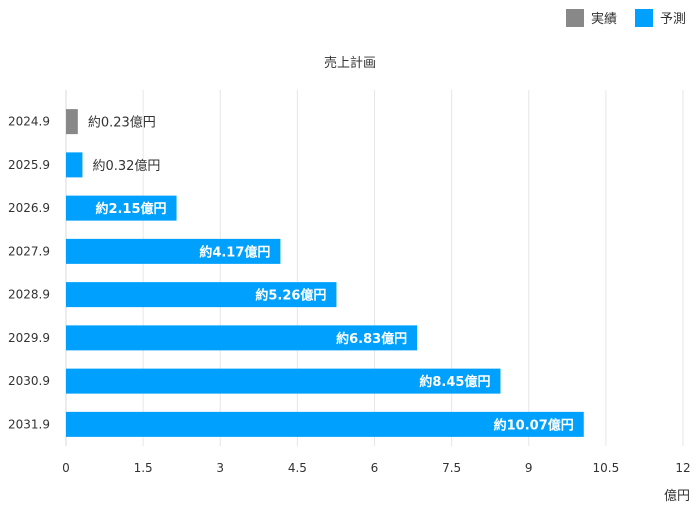  Describe the element at coordinates (676, 496) in the screenshot. I see `x-axis-unit-label: 億円` at that location.